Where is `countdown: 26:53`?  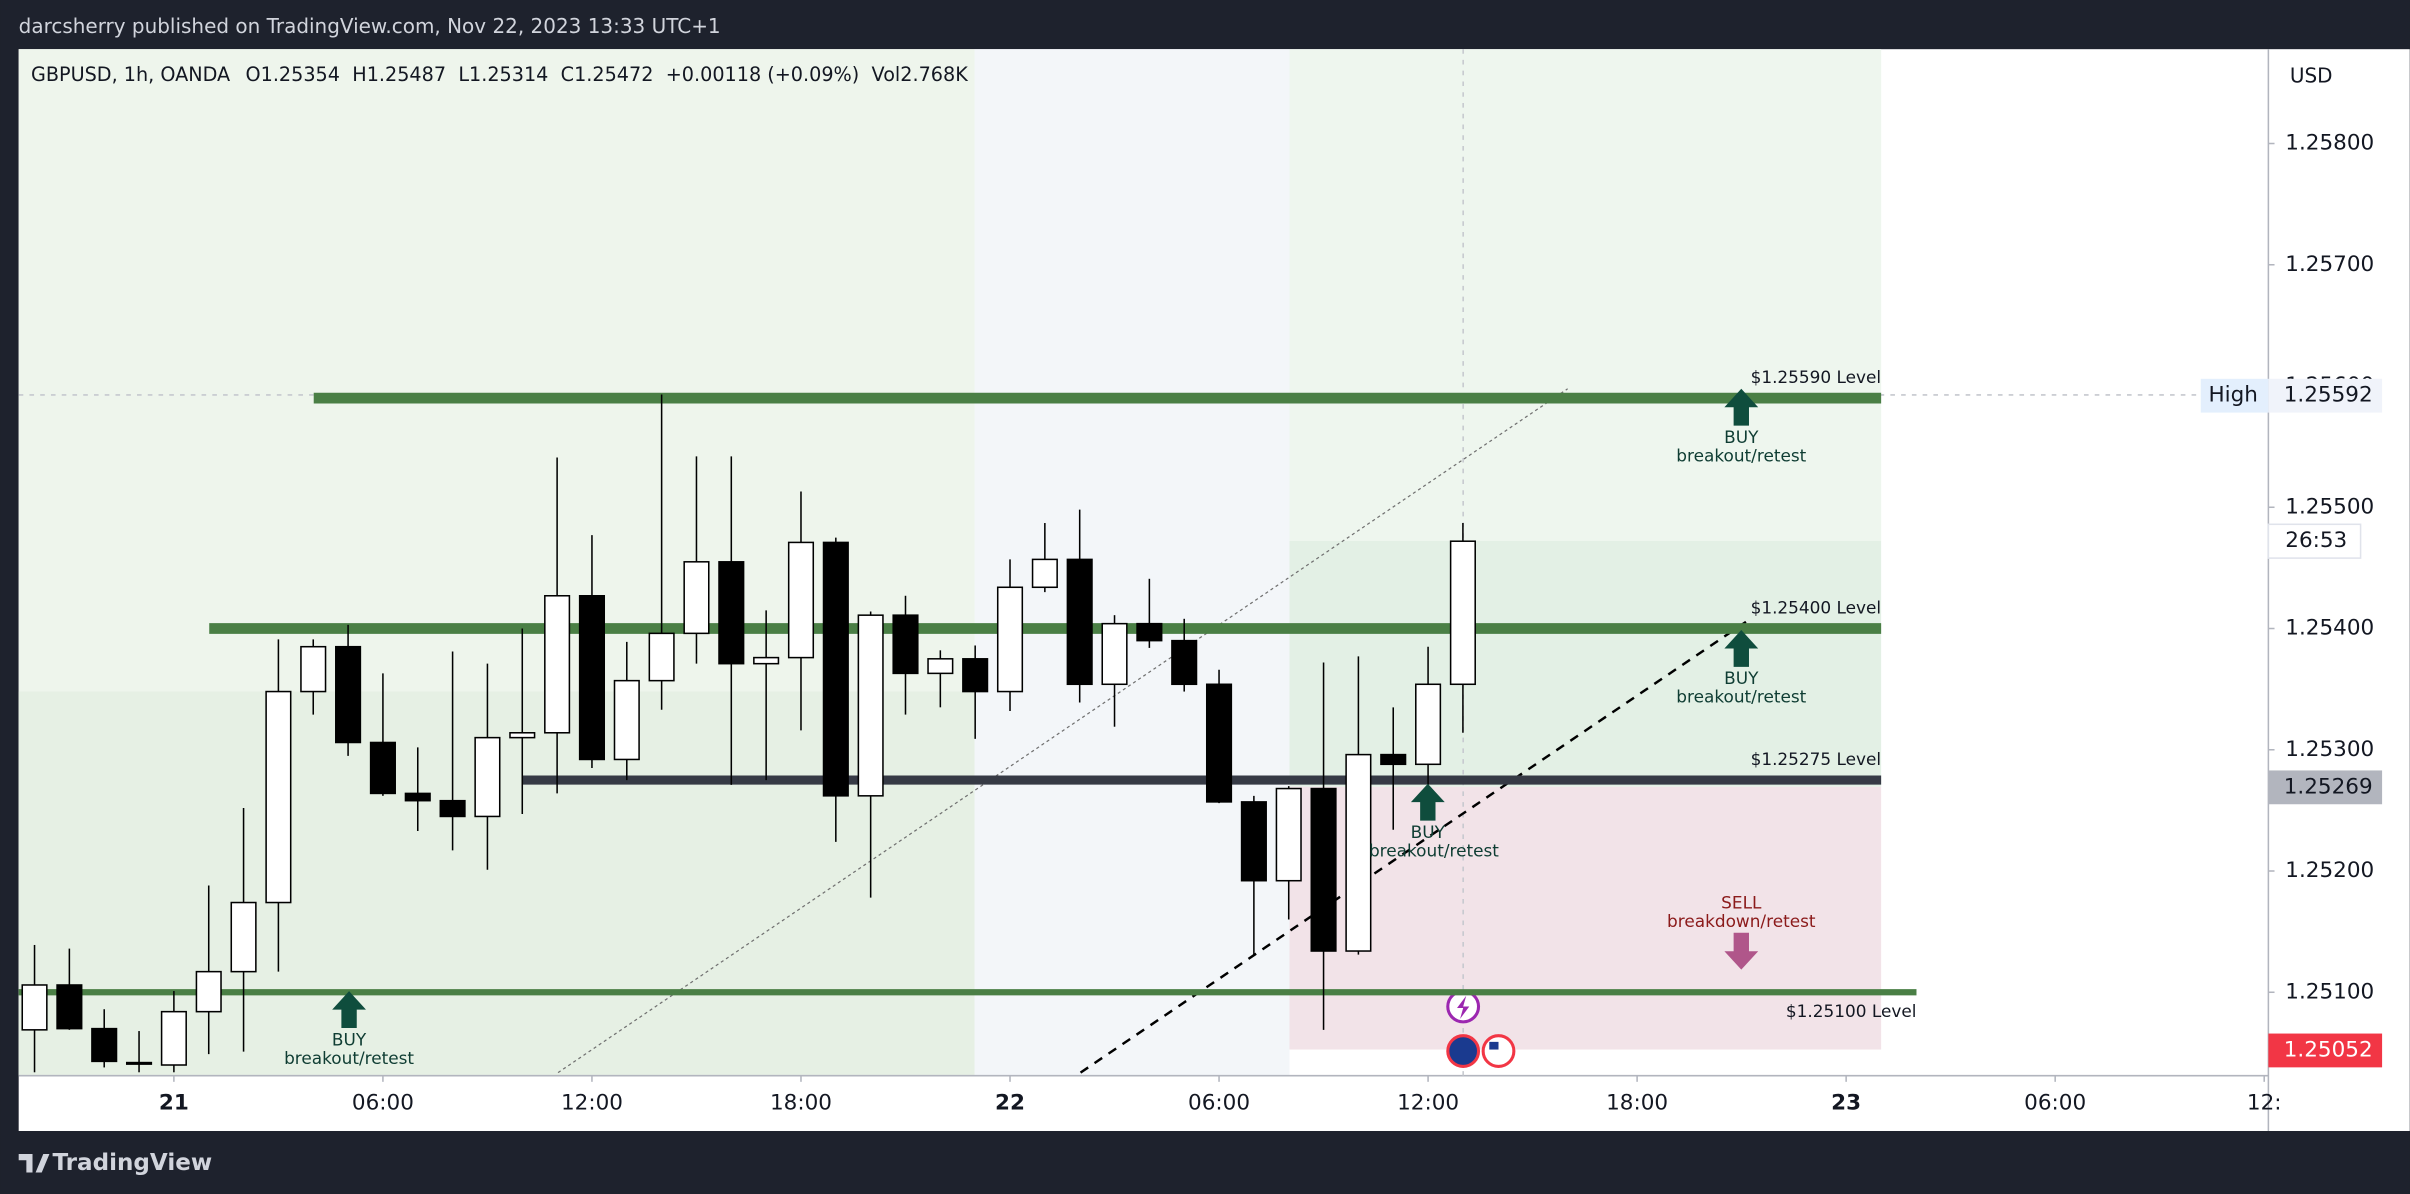 countdown: 26:53 is located at coordinates (2316, 540).